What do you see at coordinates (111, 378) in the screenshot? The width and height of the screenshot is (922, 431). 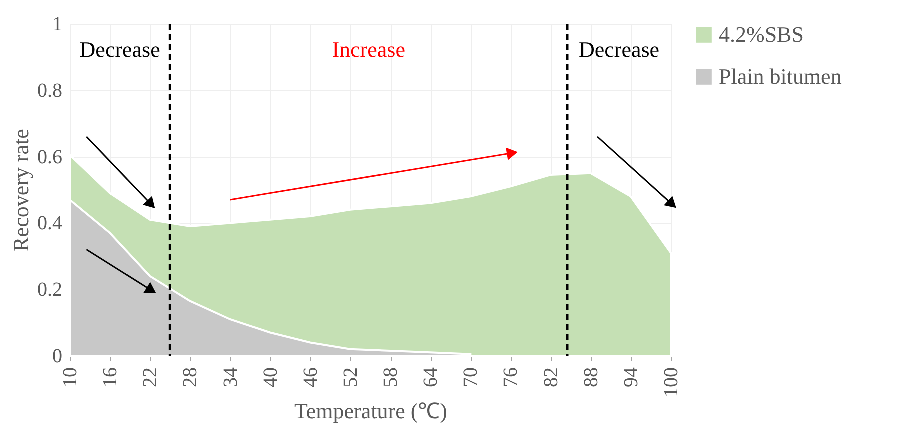 I see `x-tick-label: 16` at bounding box center [111, 378].